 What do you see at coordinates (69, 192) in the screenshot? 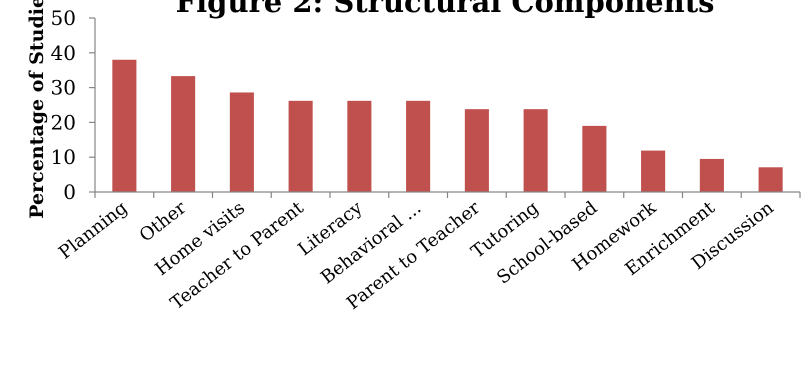
I see `y-tick-label: 0` at bounding box center [69, 192].